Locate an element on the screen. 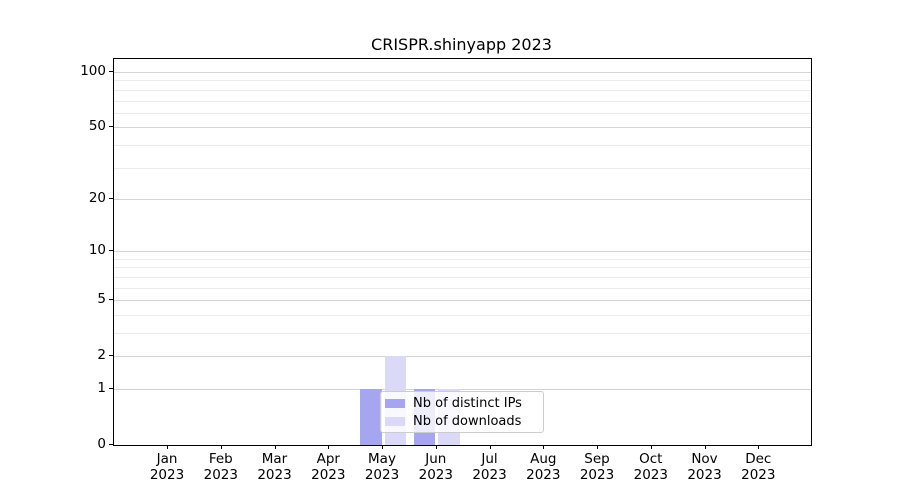 The width and height of the screenshot is (900, 500). y-tick-label-100: 100 is located at coordinates (93, 71).